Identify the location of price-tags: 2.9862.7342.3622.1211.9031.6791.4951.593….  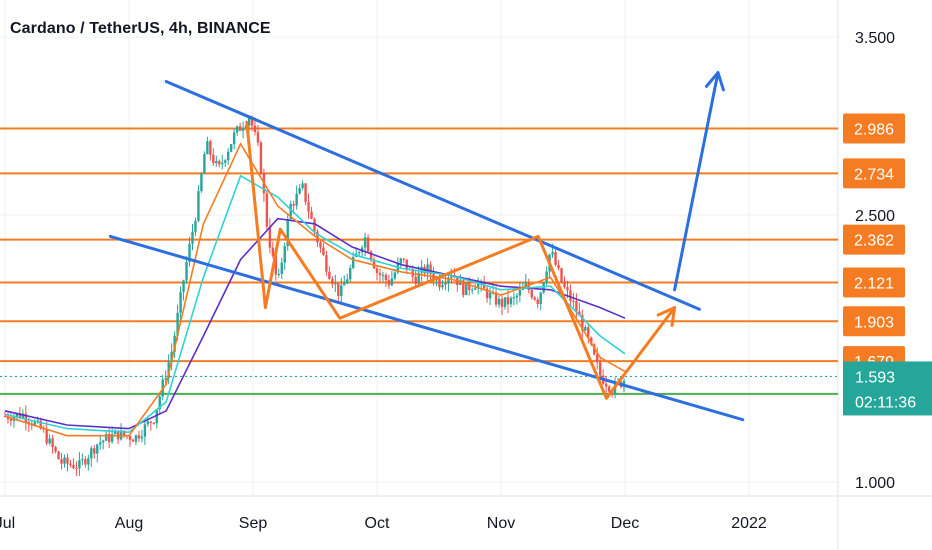
(887, 264).